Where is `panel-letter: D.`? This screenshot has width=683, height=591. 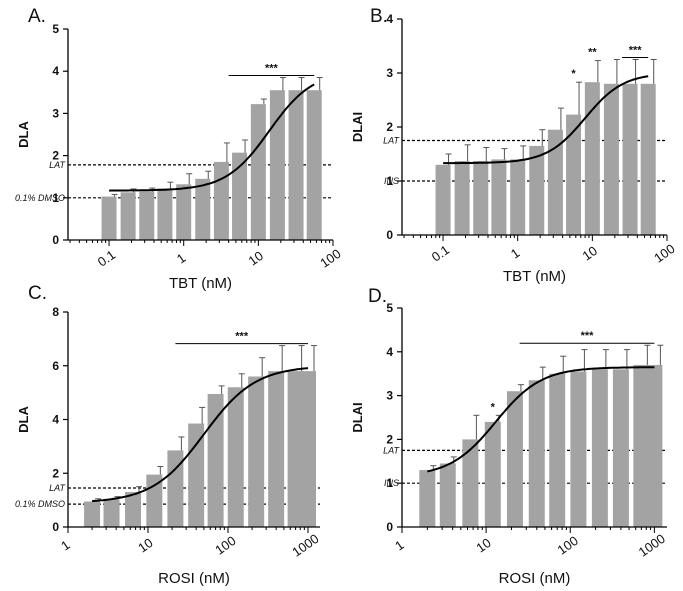 panel-letter: D. is located at coordinates (377, 296).